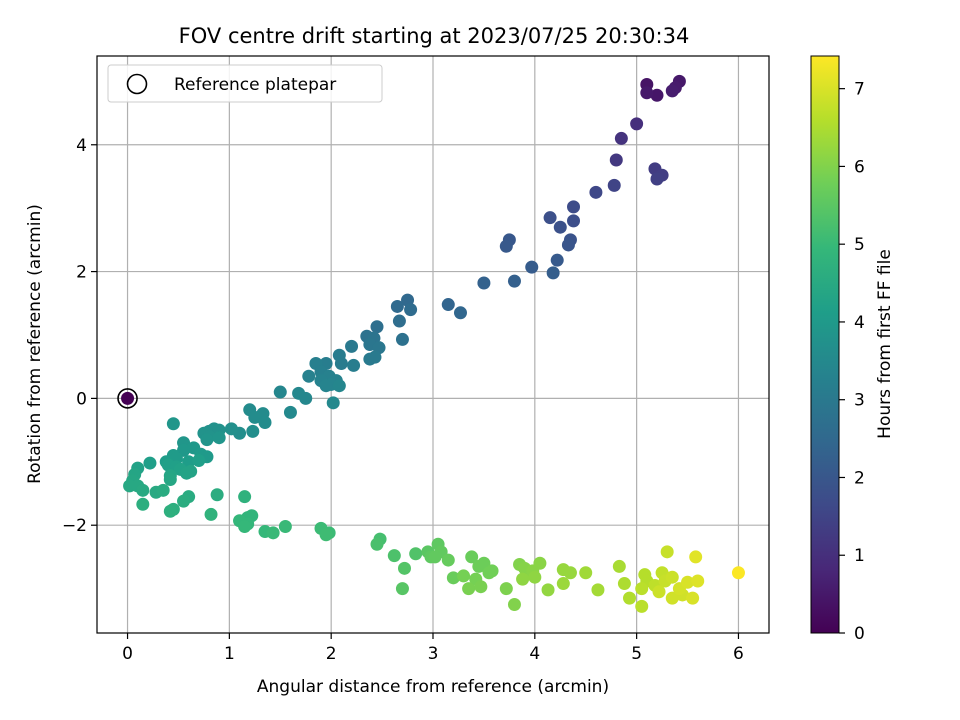  I want to click on colorbar-tick-label: 4, so click(859, 323).